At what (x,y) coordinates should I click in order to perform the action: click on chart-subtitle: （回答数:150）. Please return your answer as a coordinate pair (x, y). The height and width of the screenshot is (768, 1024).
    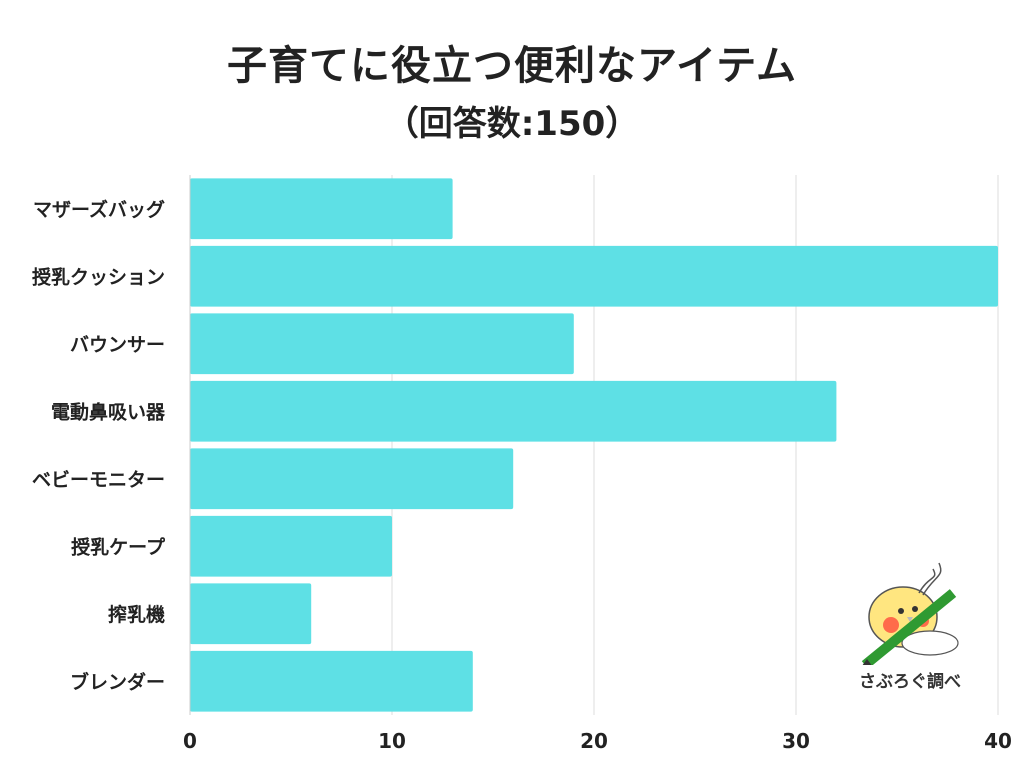
    Looking at the image, I should click on (512, 124).